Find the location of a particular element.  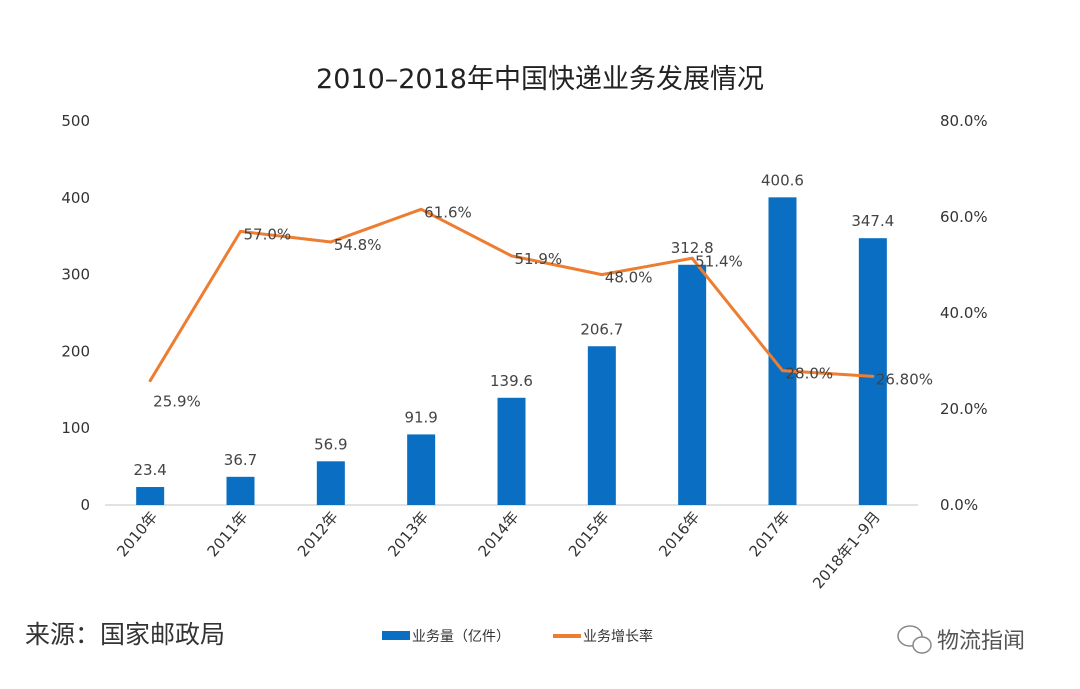

legend: 业务量（亿件） 业务增长率 is located at coordinates (517, 636).